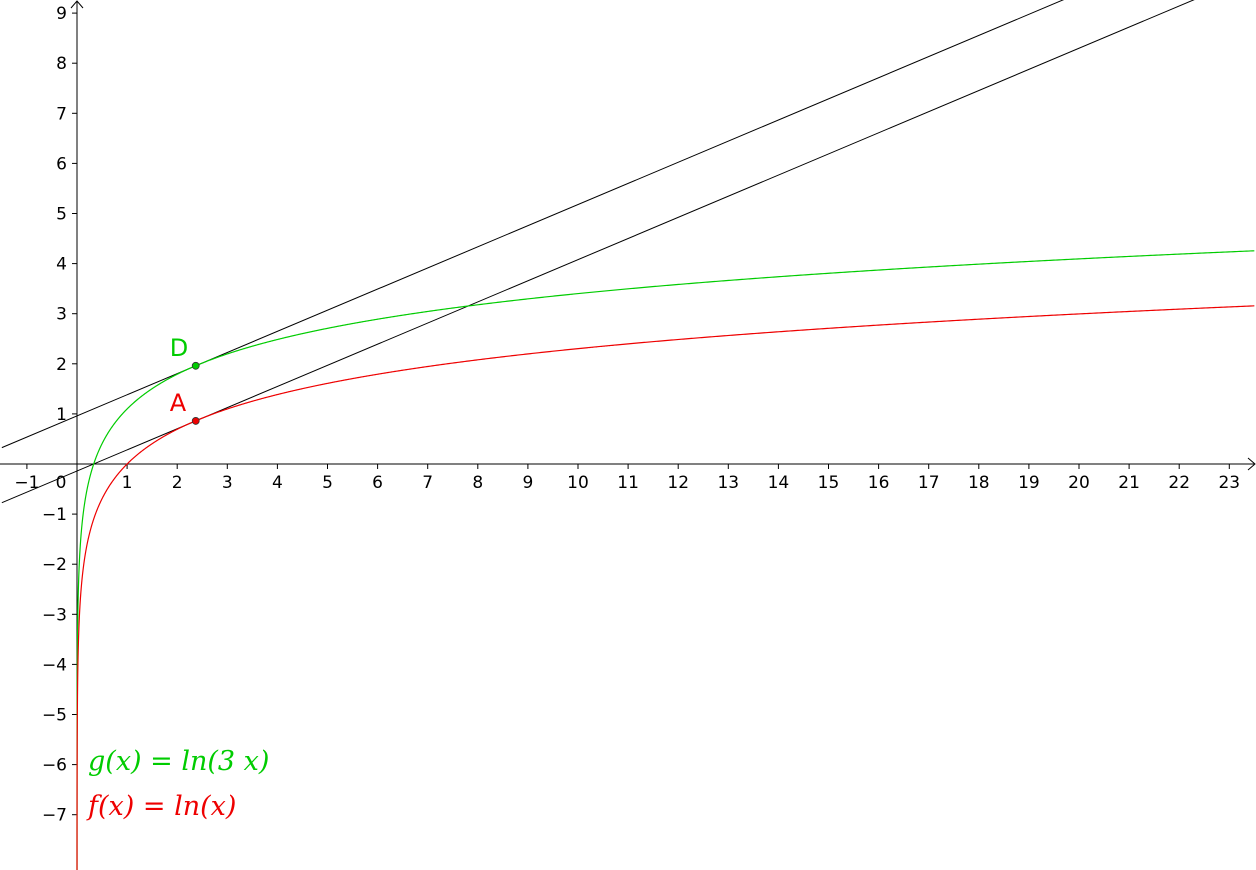  Describe the element at coordinates (54, 615) in the screenshot. I see `y-tick-label: −3` at that location.